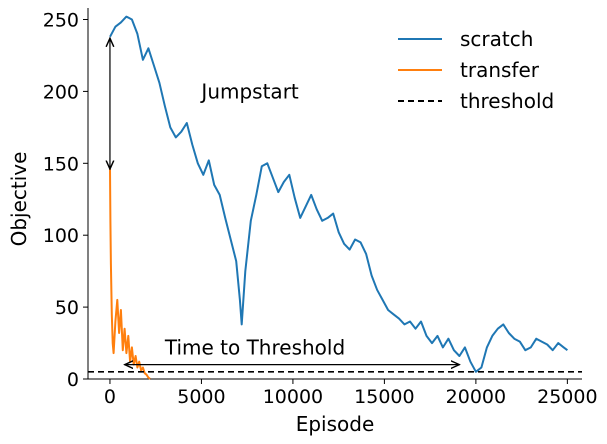  Describe the element at coordinates (293, 397) in the screenshot. I see `x-tick-label: 10000` at that location.